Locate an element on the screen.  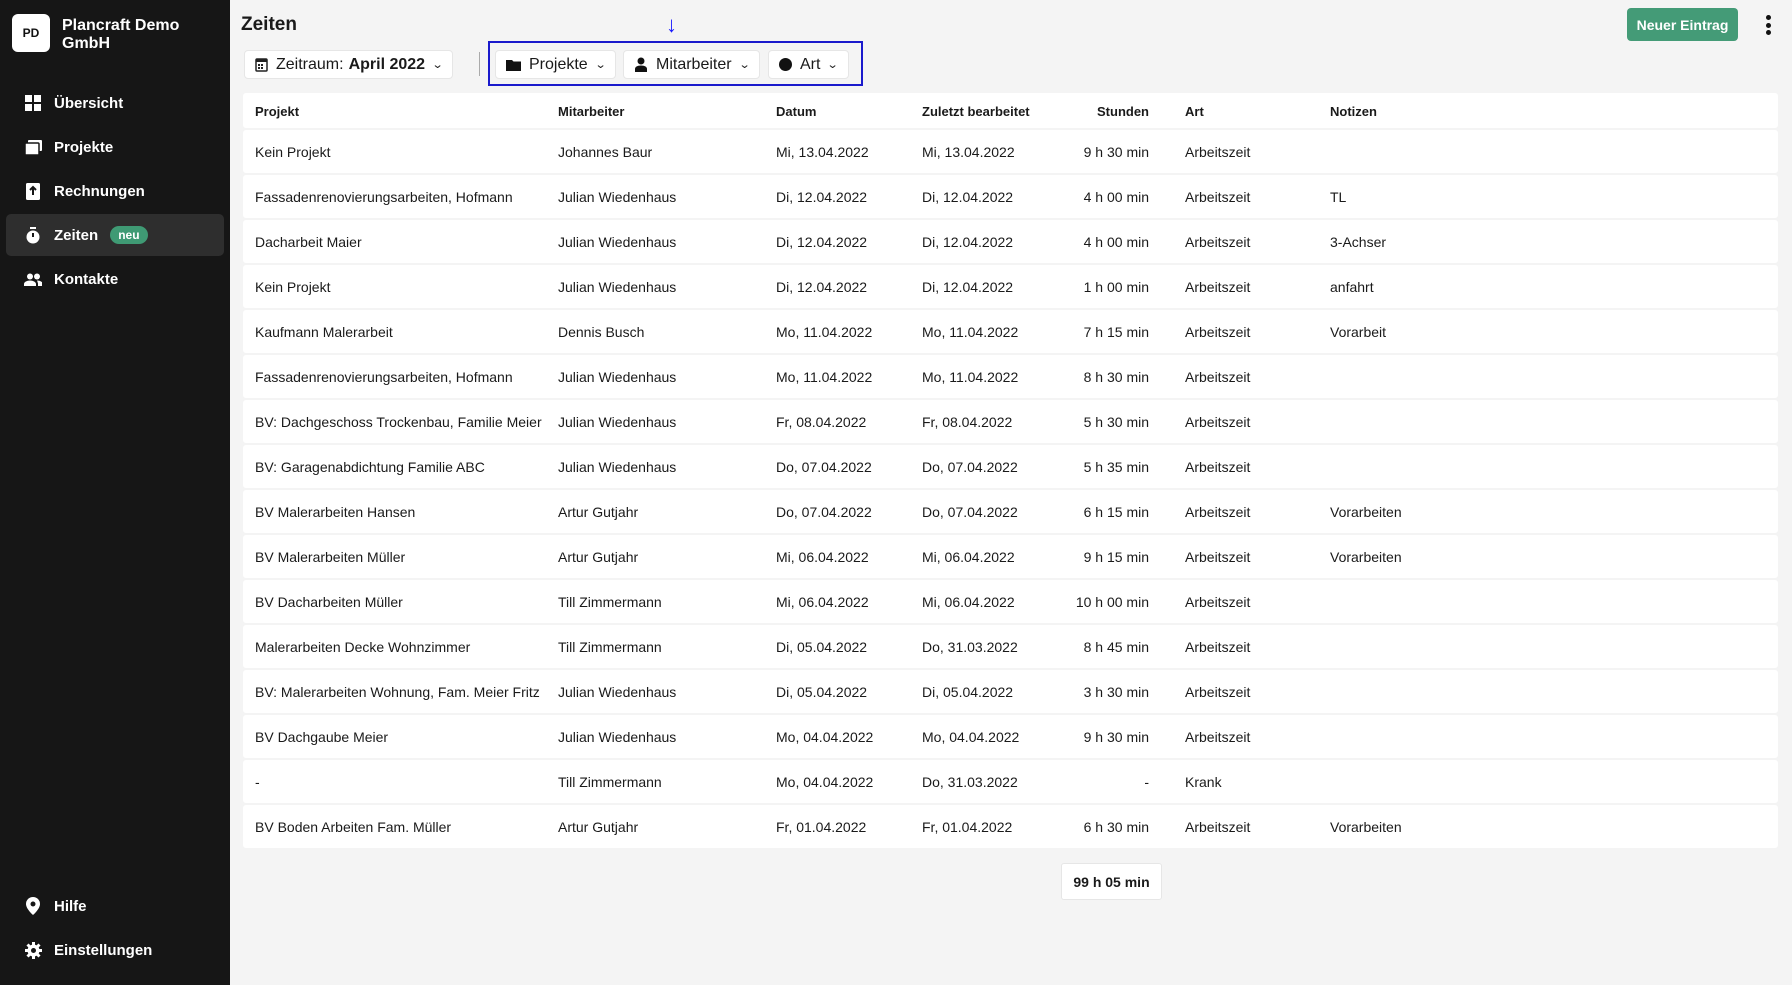
table-cell: Vorarbeiten is located at coordinates (1366, 557).